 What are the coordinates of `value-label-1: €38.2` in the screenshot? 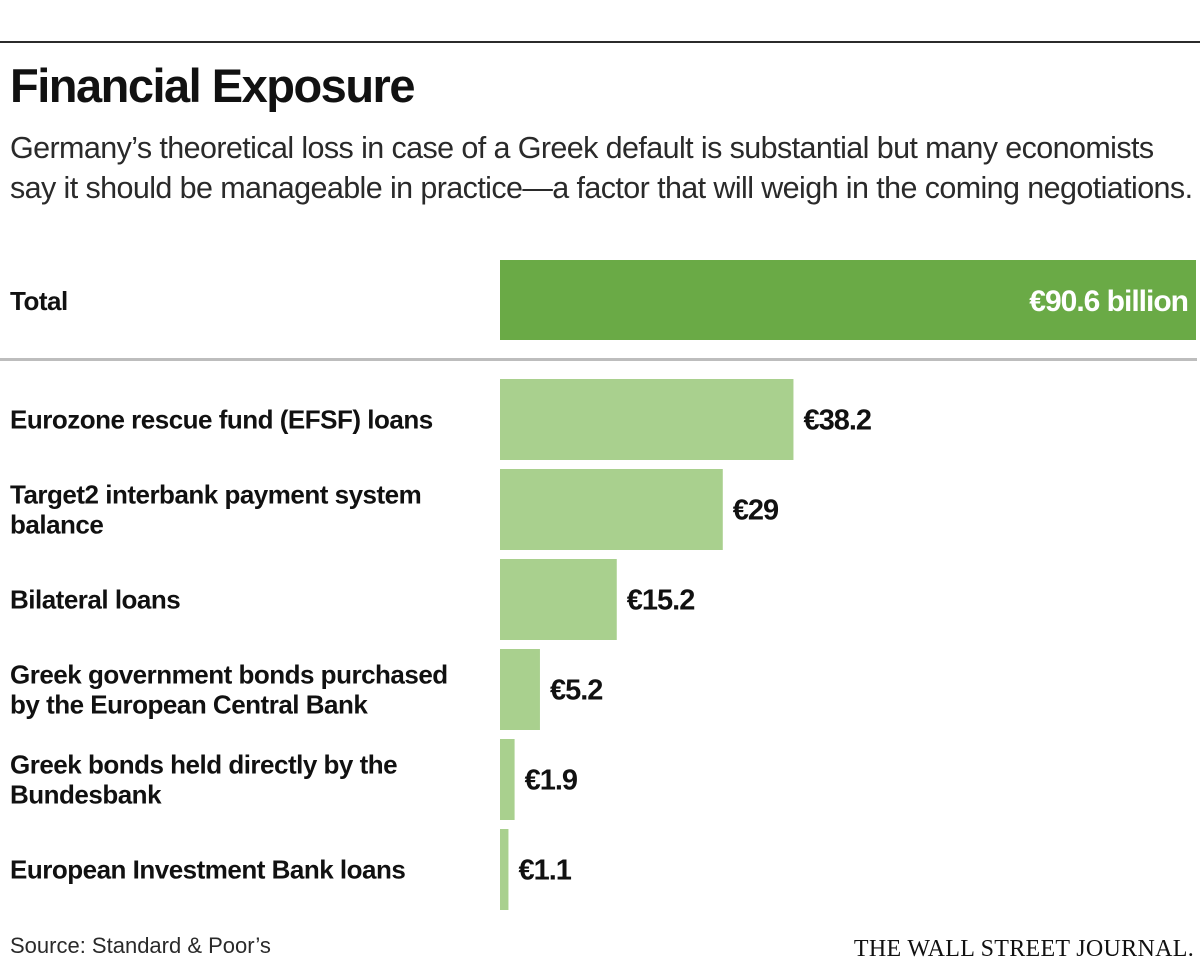 It's located at (837, 421).